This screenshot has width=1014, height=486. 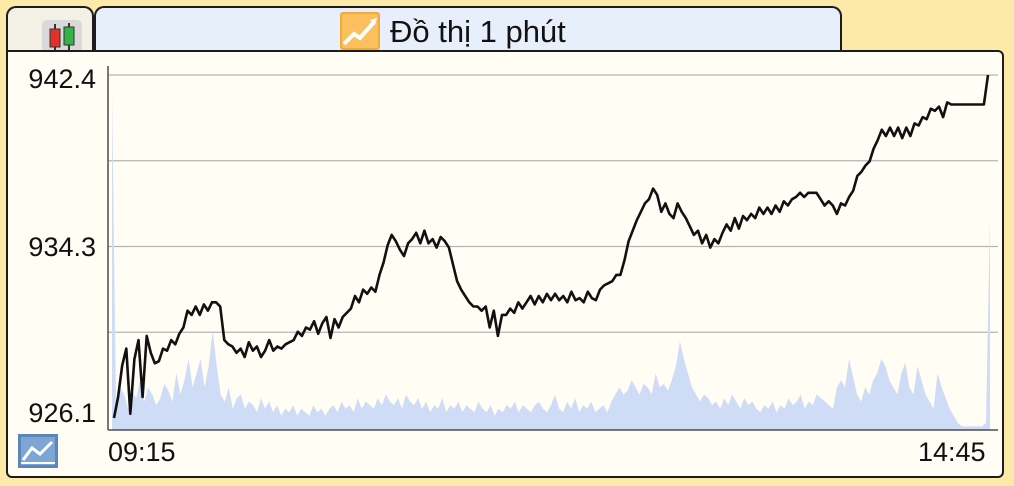 I want to click on mini-line-chart-icon, so click(x=38, y=451).